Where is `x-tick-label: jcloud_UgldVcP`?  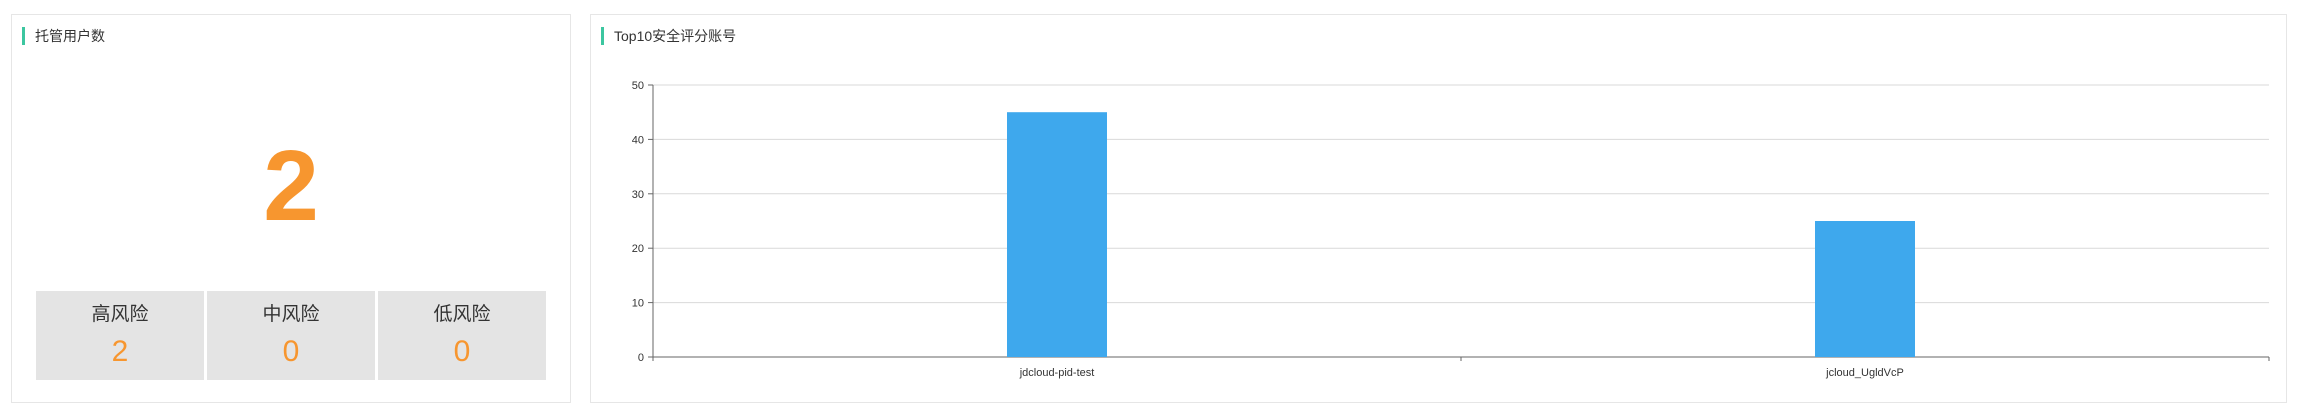 x-tick-label: jcloud_UgldVcP is located at coordinates (1864, 373).